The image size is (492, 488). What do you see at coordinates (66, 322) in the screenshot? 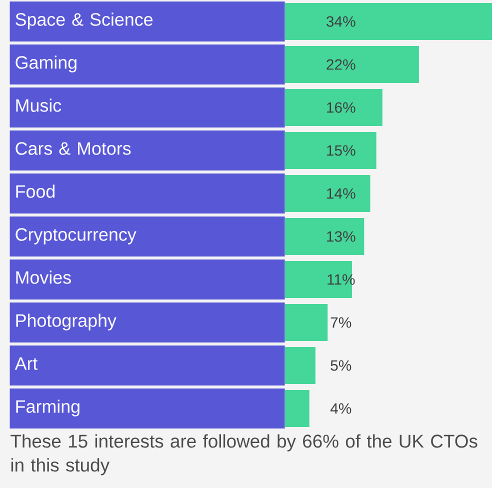
I see `y-tick-label: Photography` at bounding box center [66, 322].